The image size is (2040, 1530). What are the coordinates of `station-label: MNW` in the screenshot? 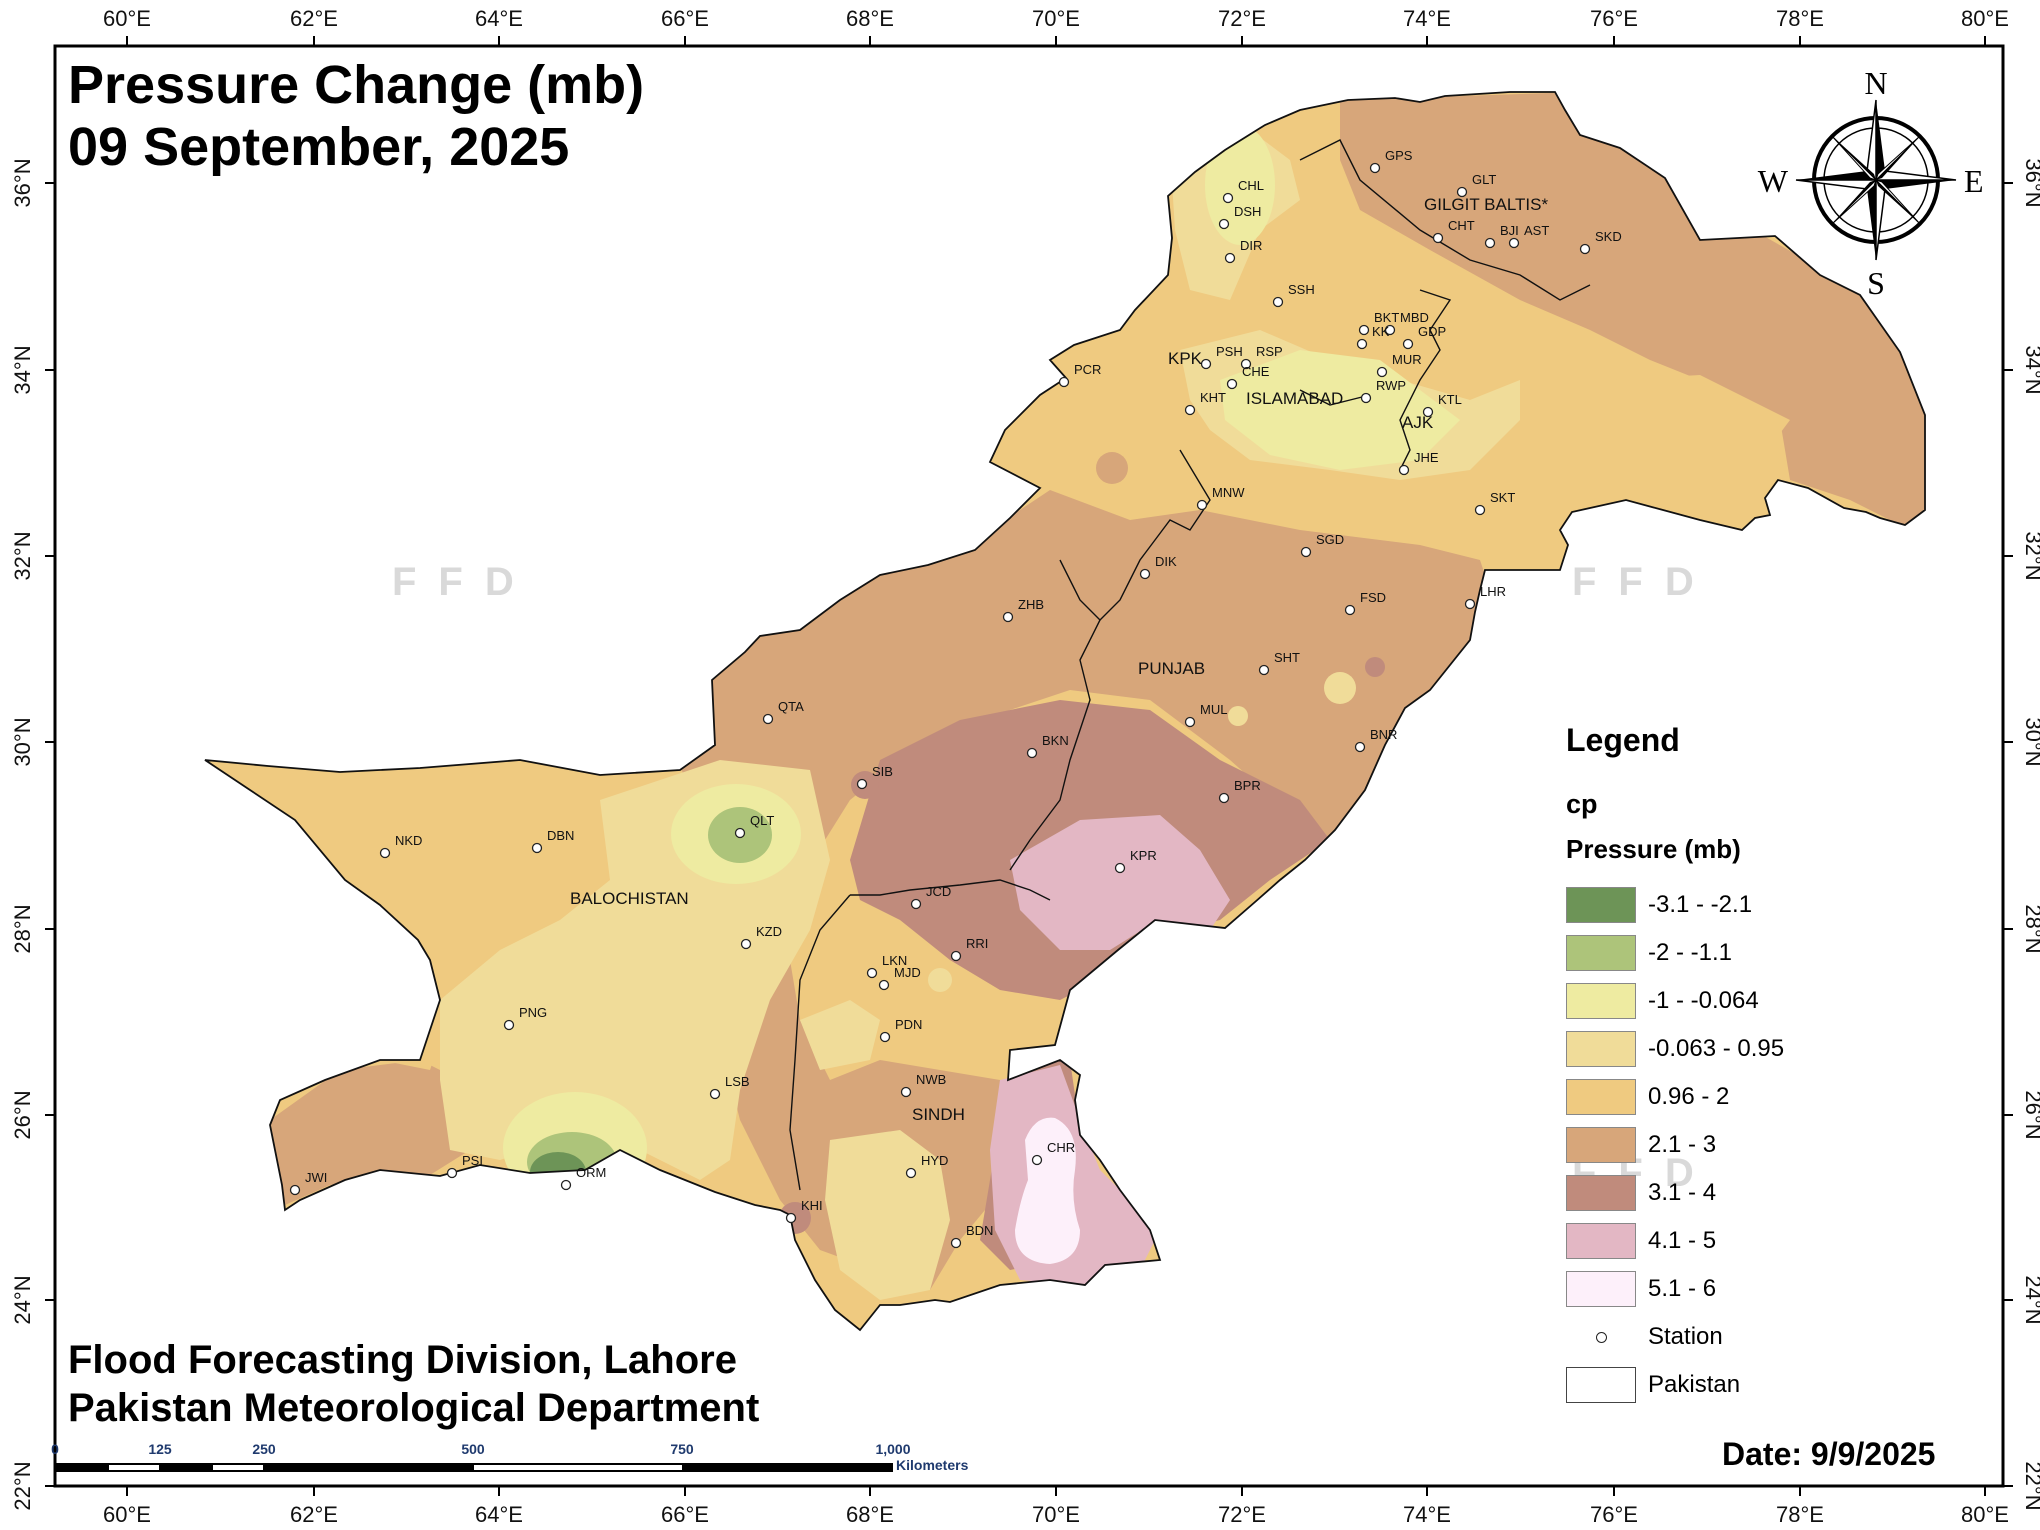 It's located at (1228, 492).